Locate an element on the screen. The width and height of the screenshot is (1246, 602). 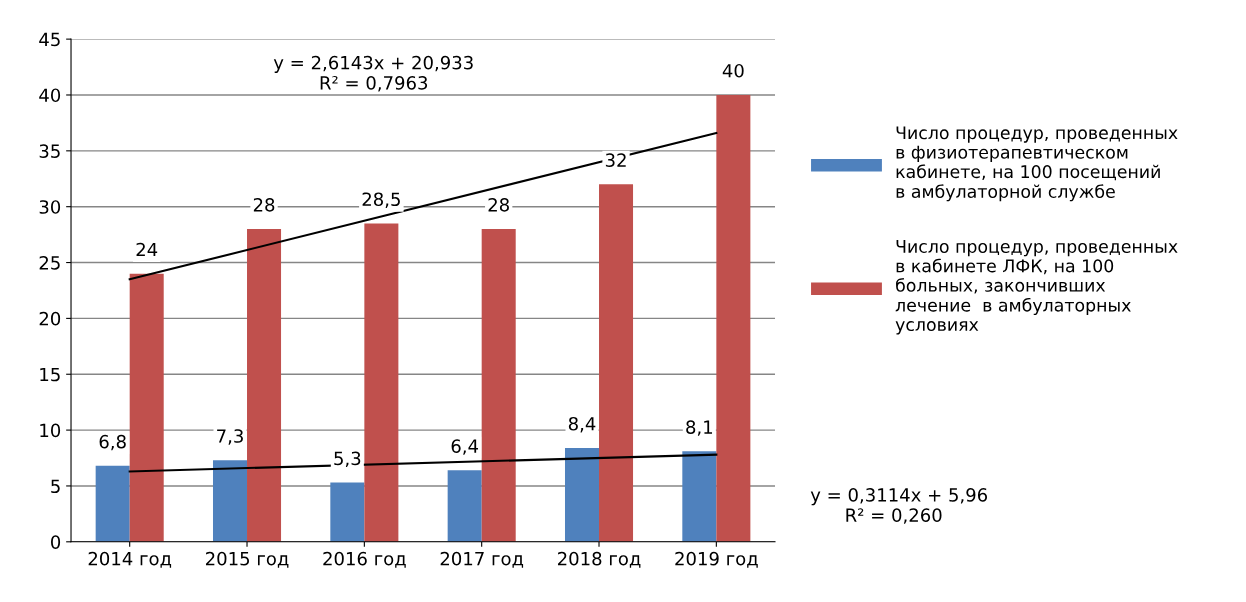
x-tick-label: 2014 год is located at coordinates (130, 559).